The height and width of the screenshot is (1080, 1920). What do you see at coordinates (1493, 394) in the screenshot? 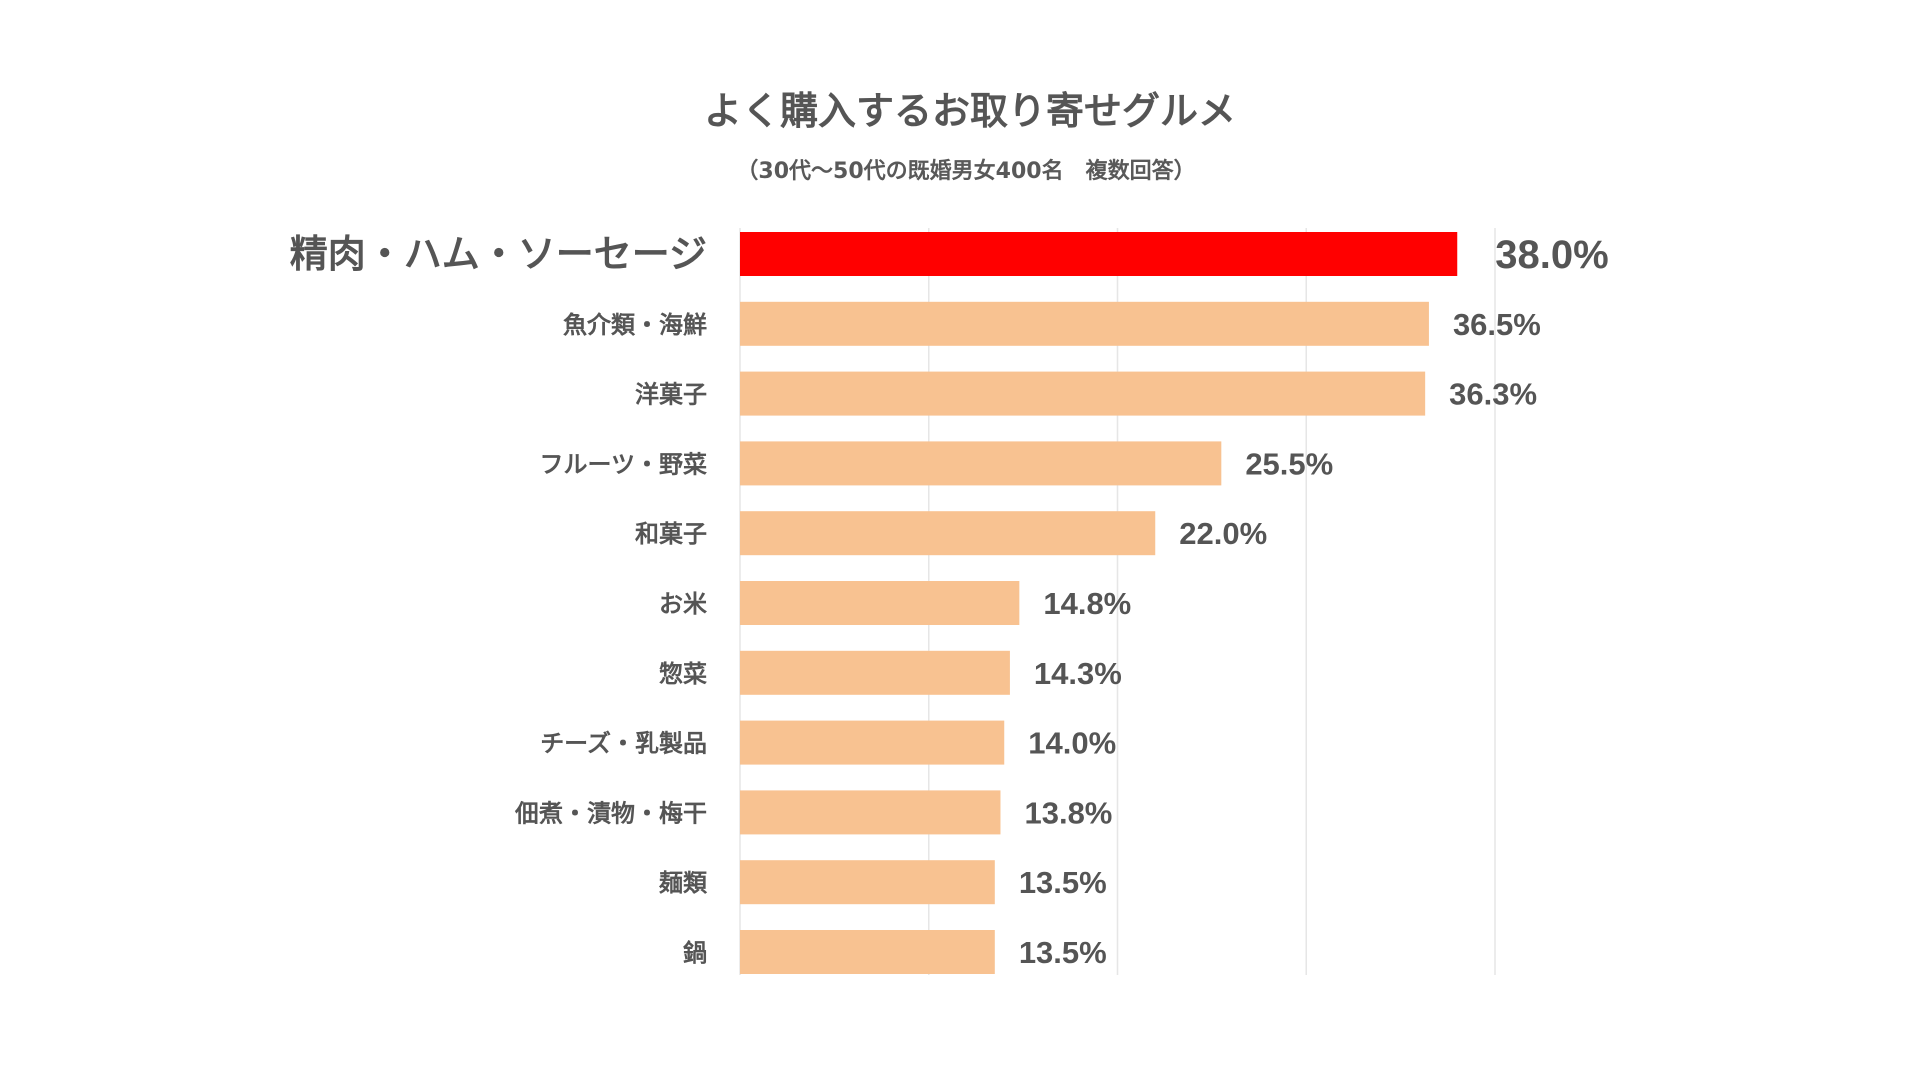
I see `value-label: 36.3%` at bounding box center [1493, 394].